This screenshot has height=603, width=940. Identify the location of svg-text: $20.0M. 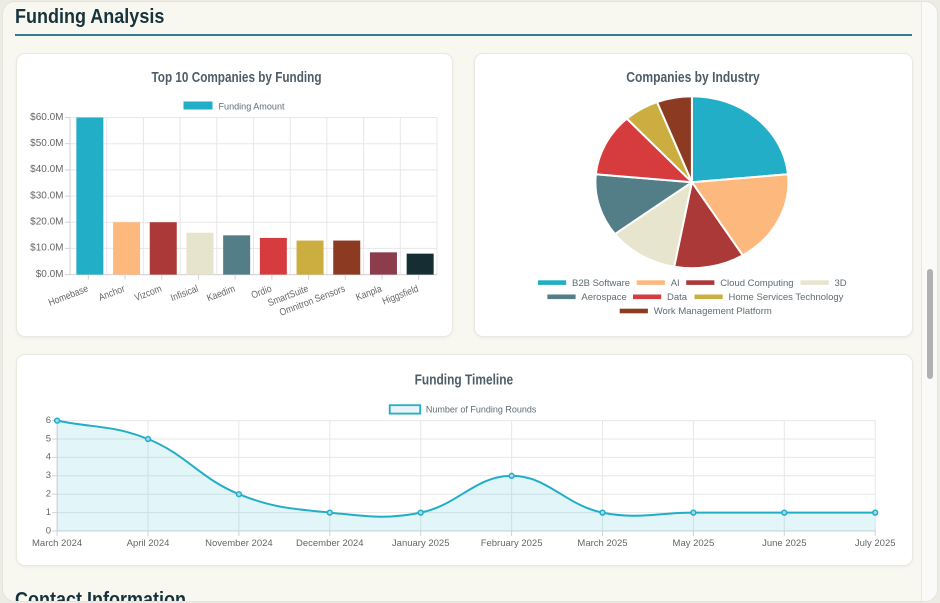
(46, 222).